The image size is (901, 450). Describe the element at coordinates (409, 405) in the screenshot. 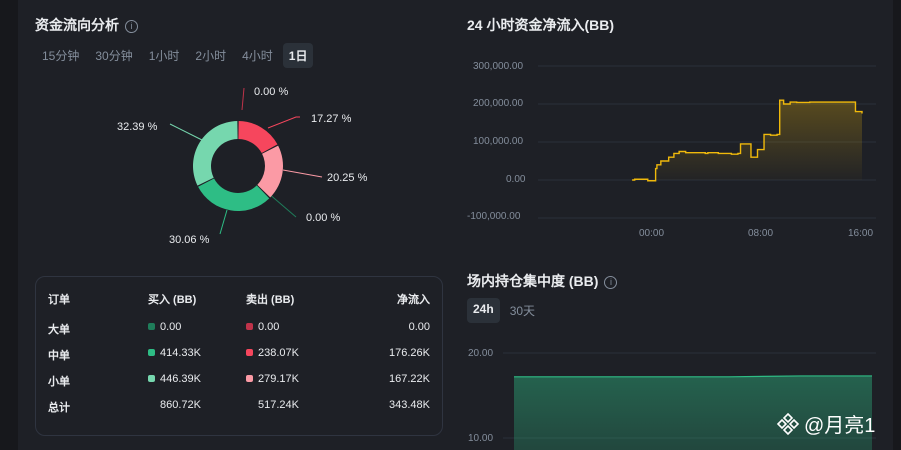

I see `net-value: 343.48K` at that location.